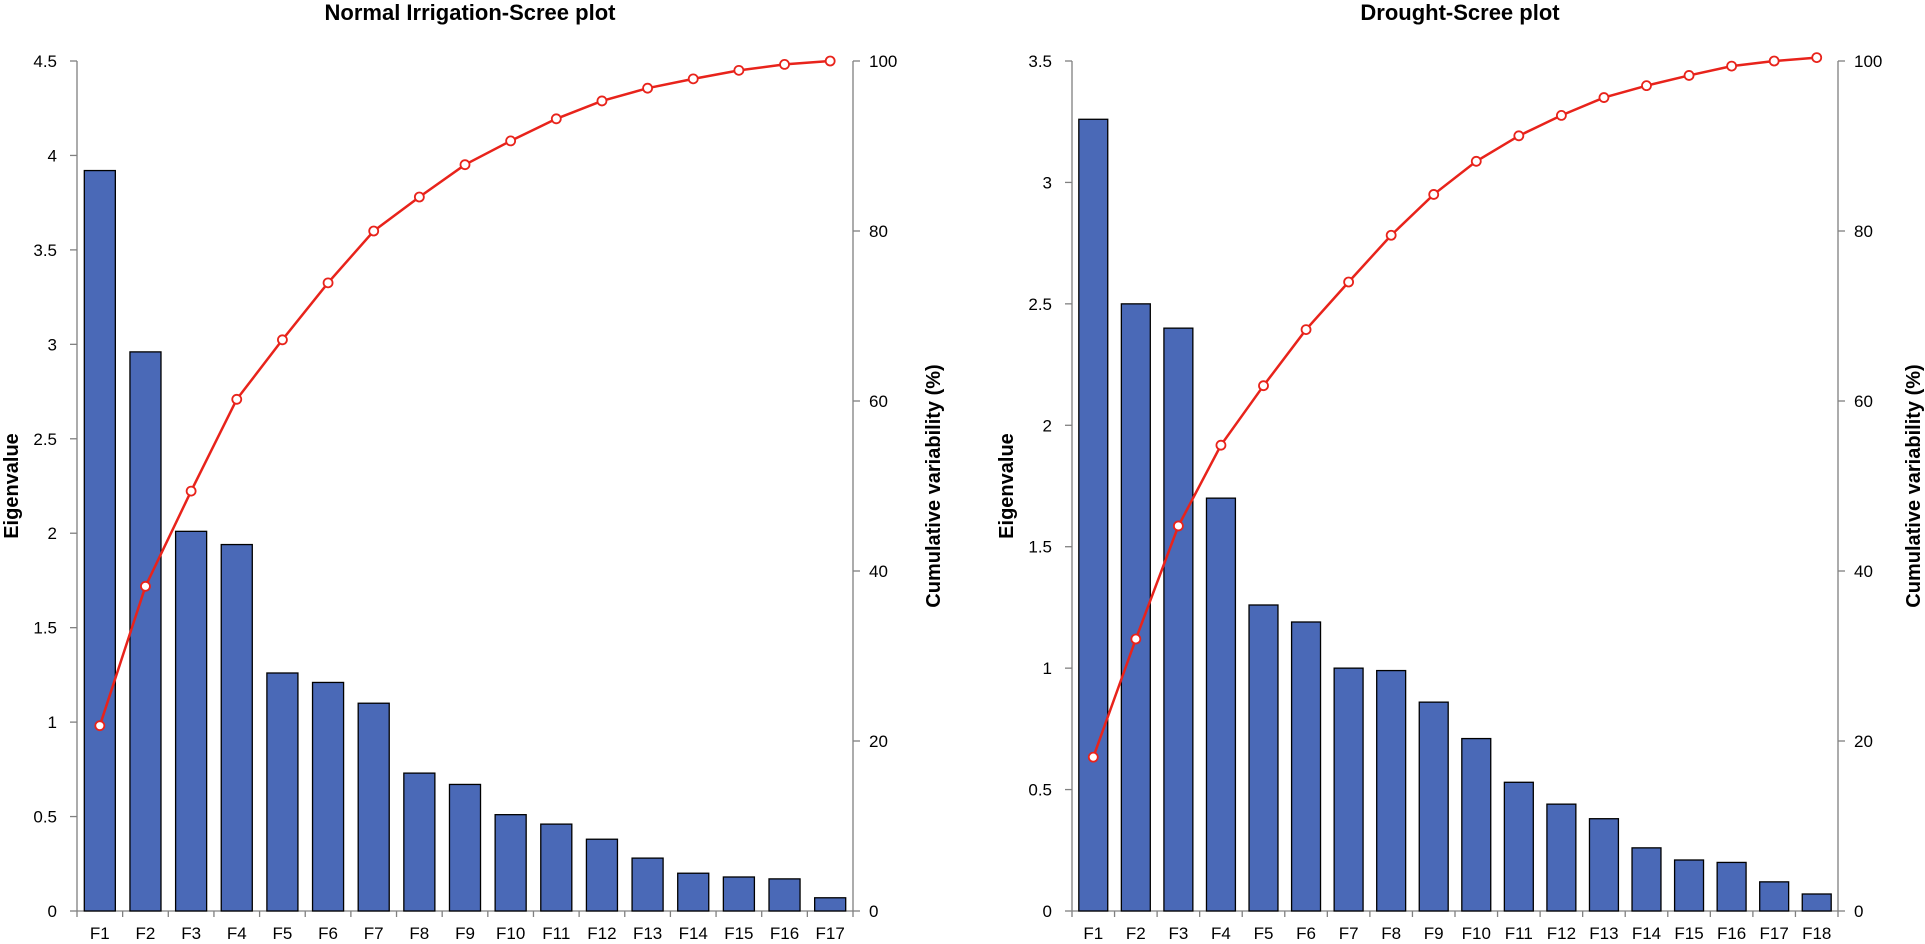  Describe the element at coordinates (1178, 933) in the screenshot. I see `x-tick-label: F3` at that location.